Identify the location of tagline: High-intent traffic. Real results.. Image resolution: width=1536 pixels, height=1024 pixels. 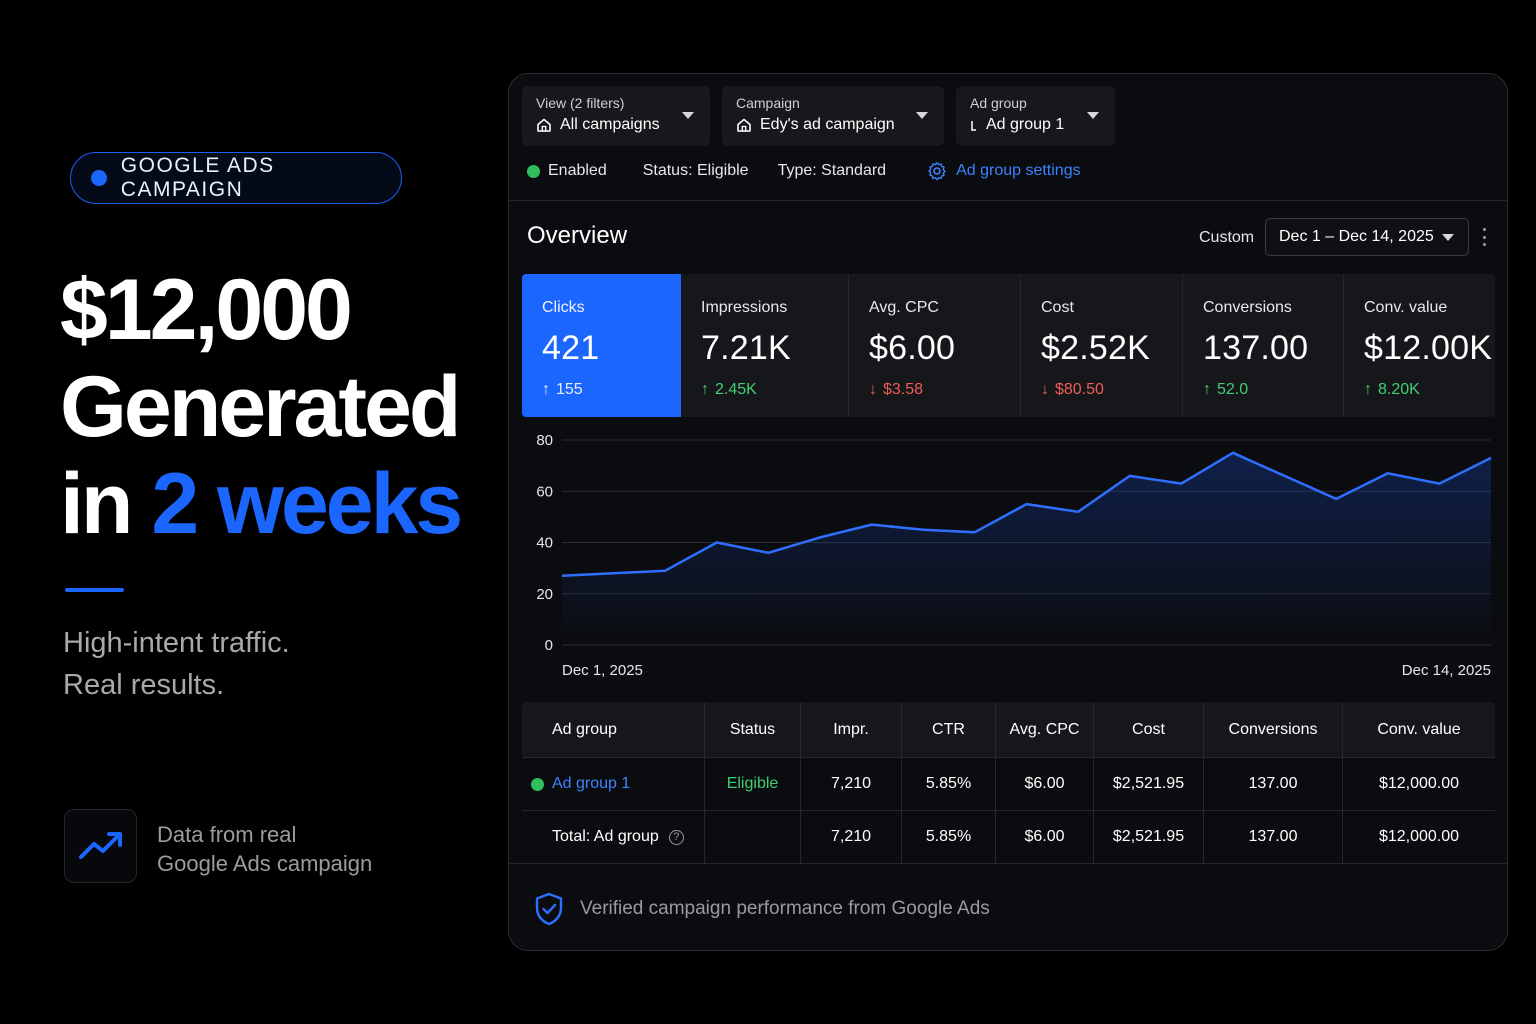
(176, 664).